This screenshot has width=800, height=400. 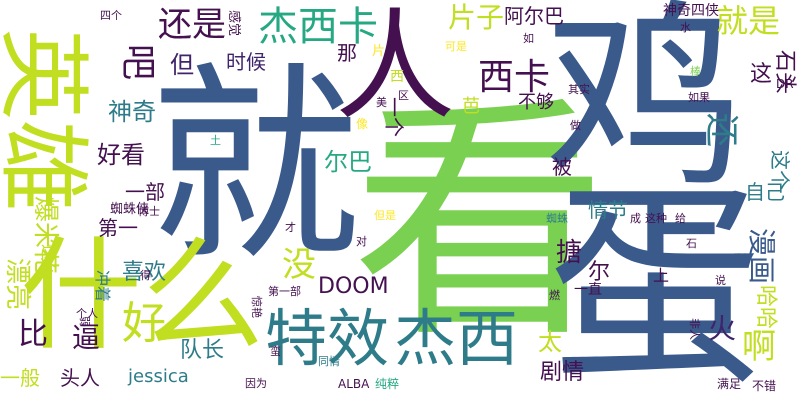 I want to click on word: 可是, so click(x=456, y=46).